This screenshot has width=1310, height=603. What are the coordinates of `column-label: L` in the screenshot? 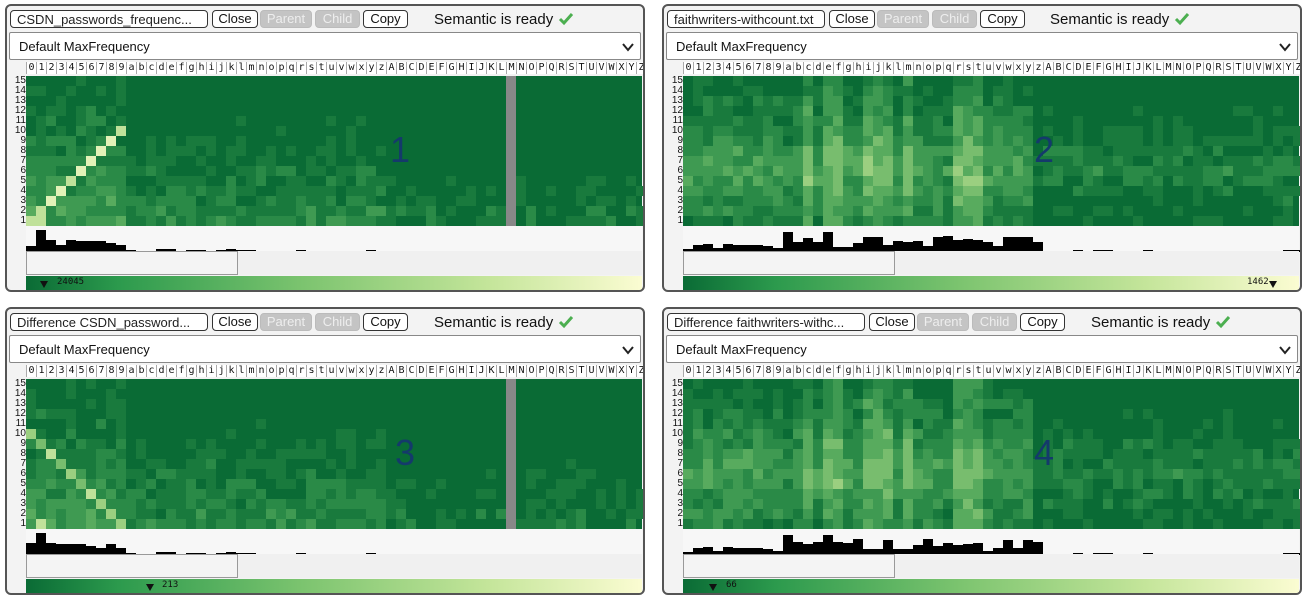 It's located at (1158, 68).